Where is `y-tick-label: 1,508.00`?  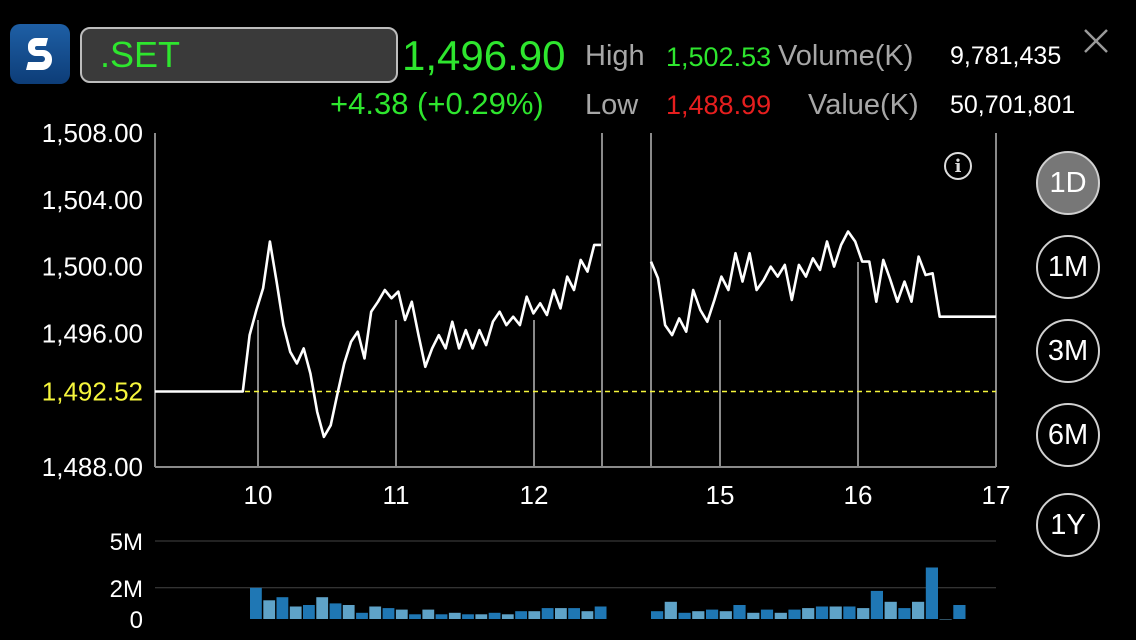 y-tick-label: 1,508.00 is located at coordinates (92, 133).